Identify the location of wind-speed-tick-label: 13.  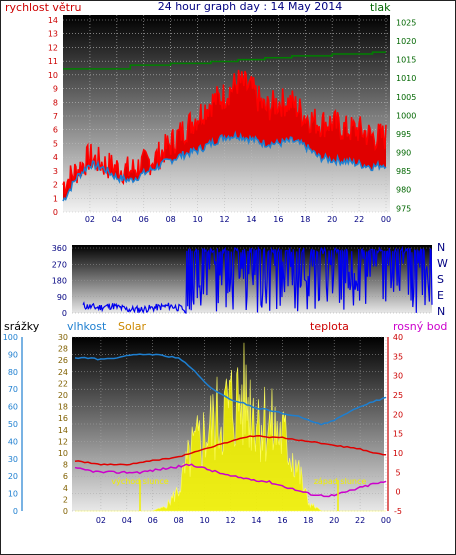
(53, 34).